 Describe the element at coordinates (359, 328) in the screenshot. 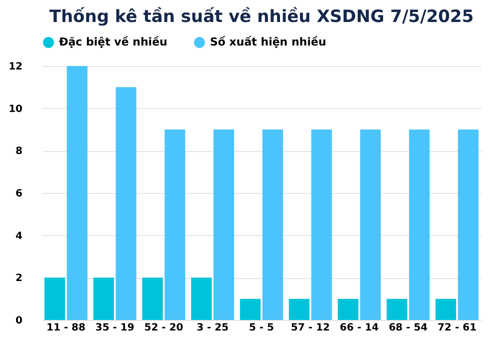

I see `x-tick-label: 66 - 14` at that location.